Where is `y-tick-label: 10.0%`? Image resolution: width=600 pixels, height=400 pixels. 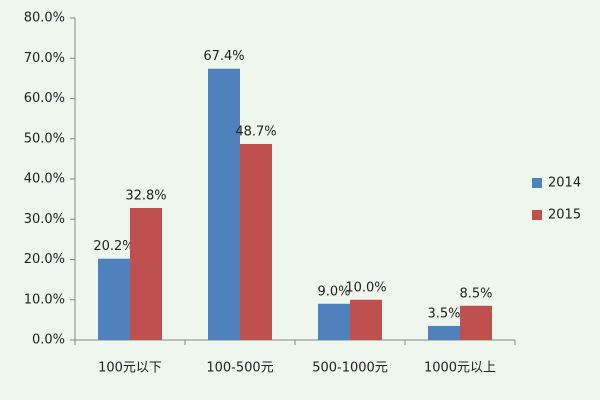 y-tick-label: 10.0% is located at coordinates (44, 299).